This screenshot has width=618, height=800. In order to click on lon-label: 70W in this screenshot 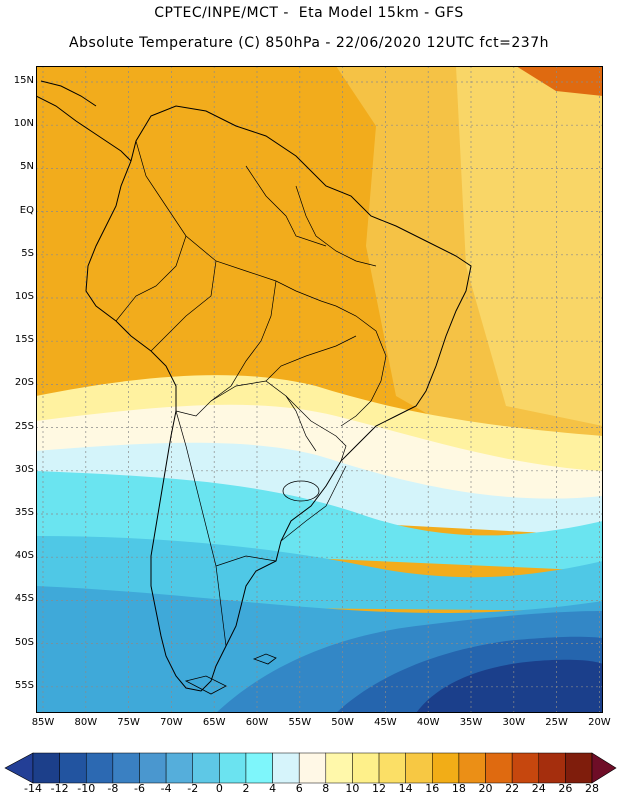, I will do `click(171, 722)`.